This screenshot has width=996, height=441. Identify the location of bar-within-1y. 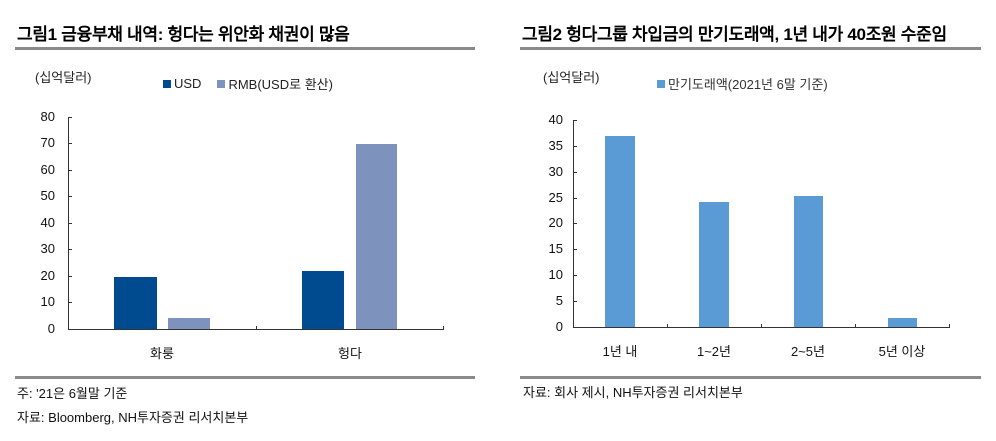
(620, 231).